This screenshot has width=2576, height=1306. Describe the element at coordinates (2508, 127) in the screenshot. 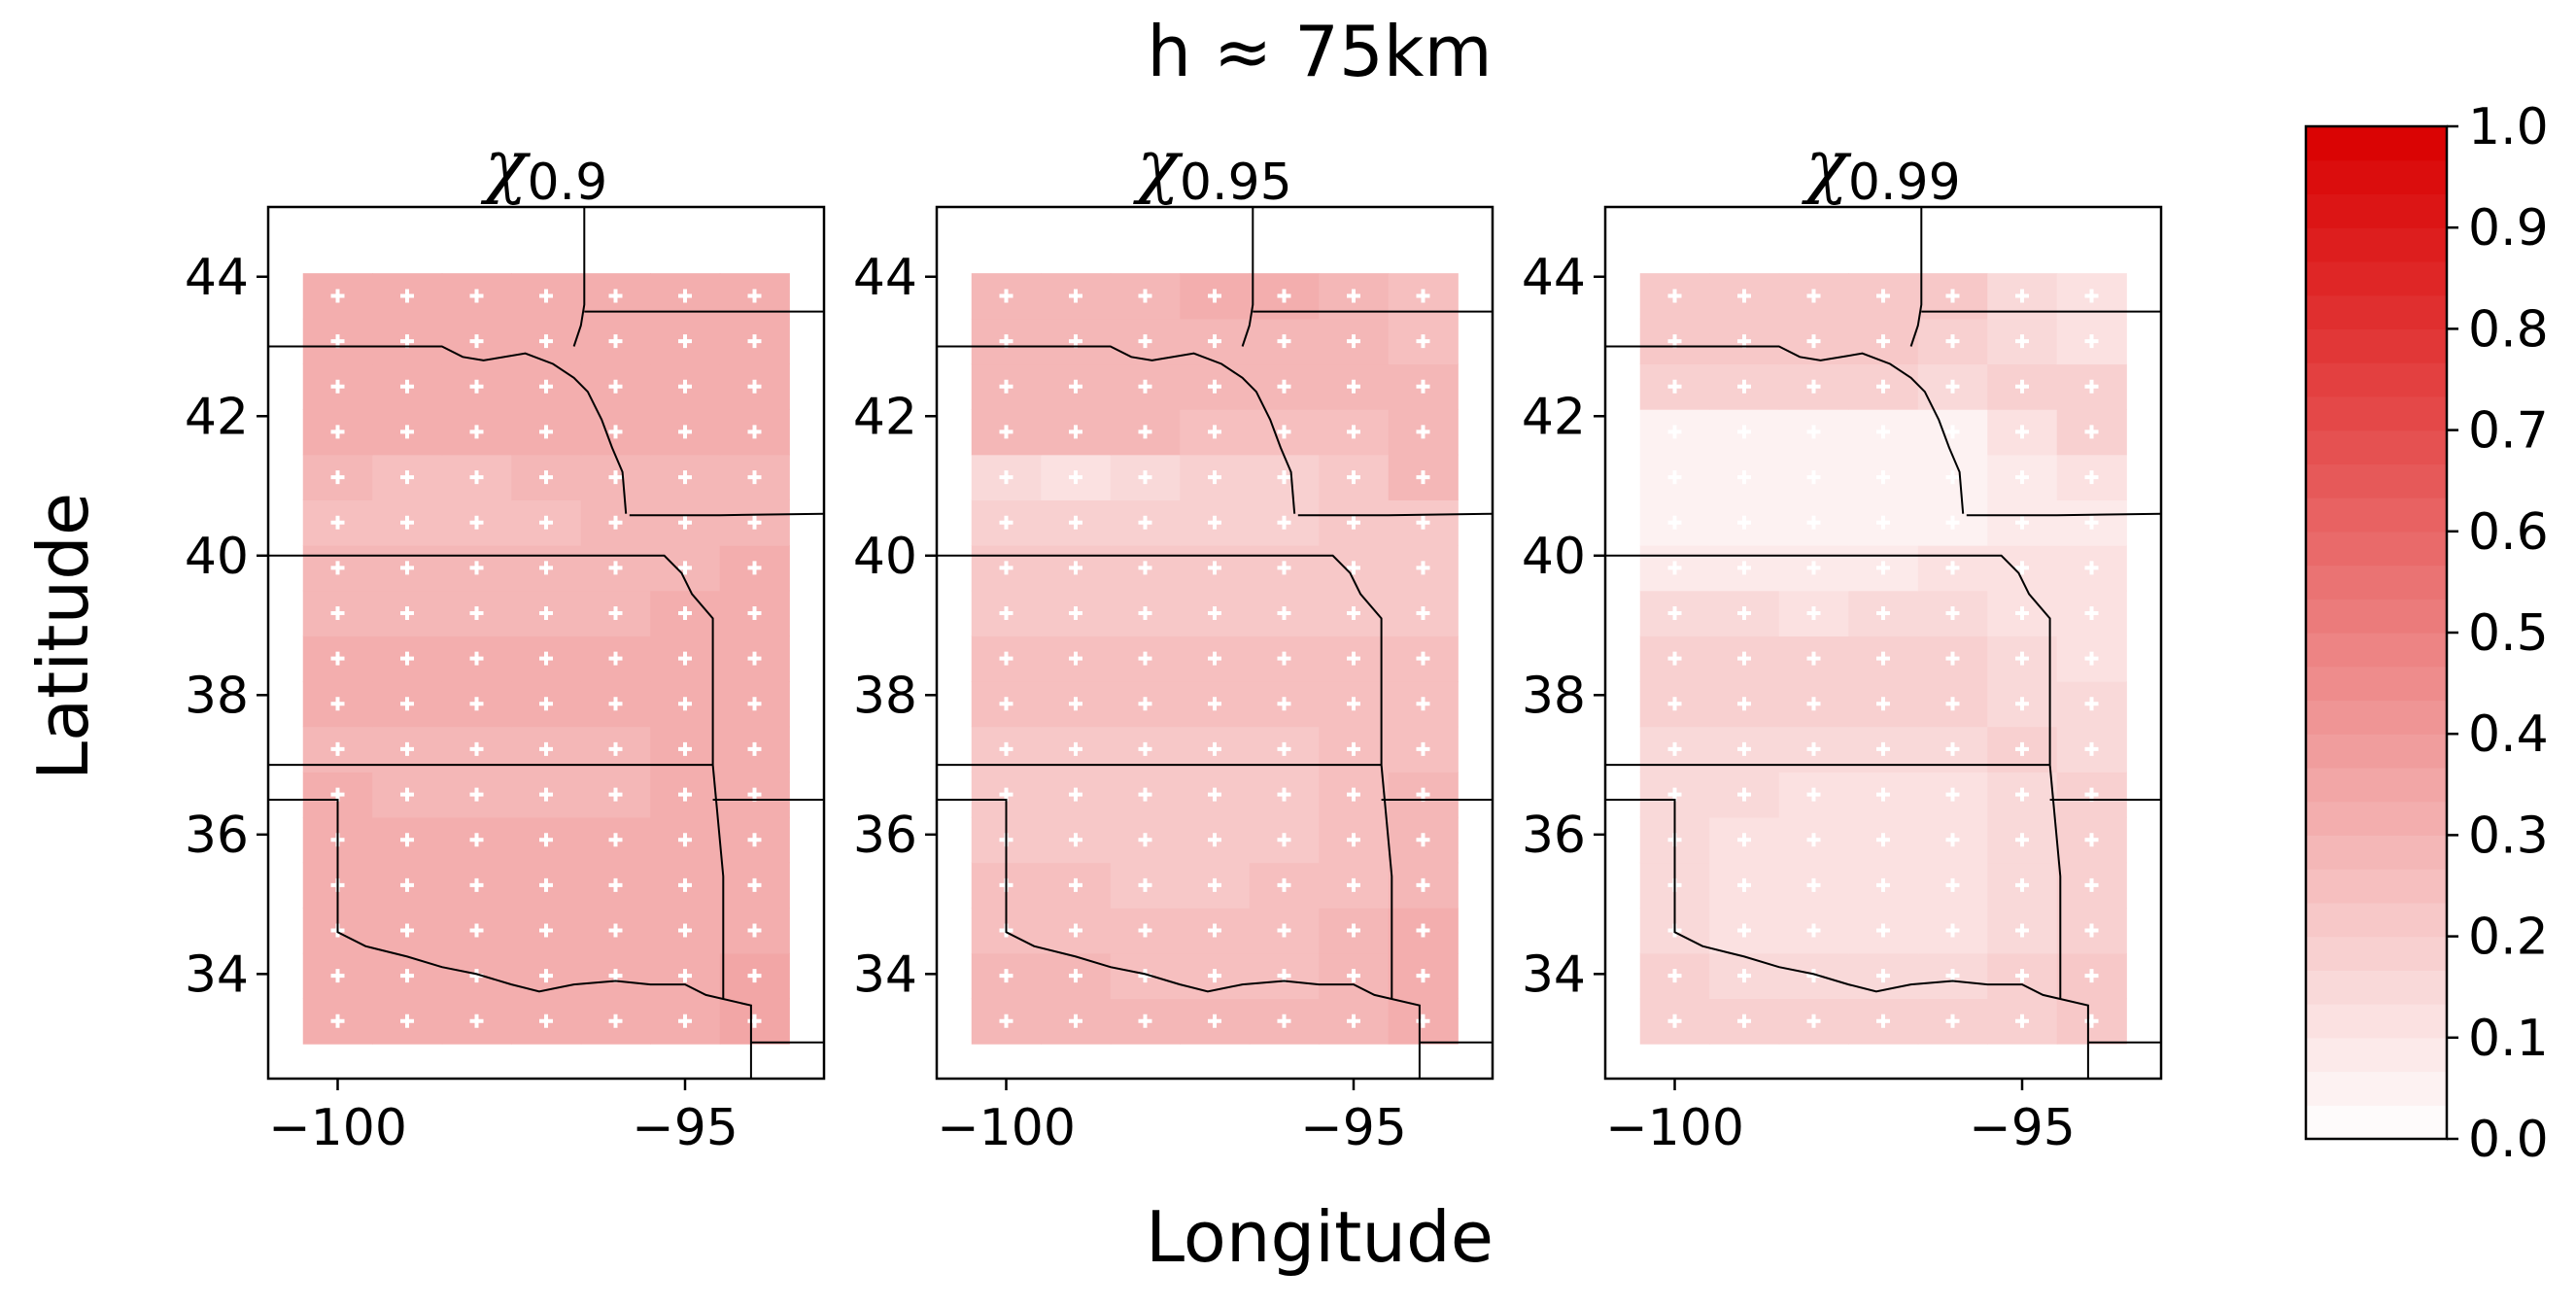

I see `colorbar-tick-label: 1.0` at that location.